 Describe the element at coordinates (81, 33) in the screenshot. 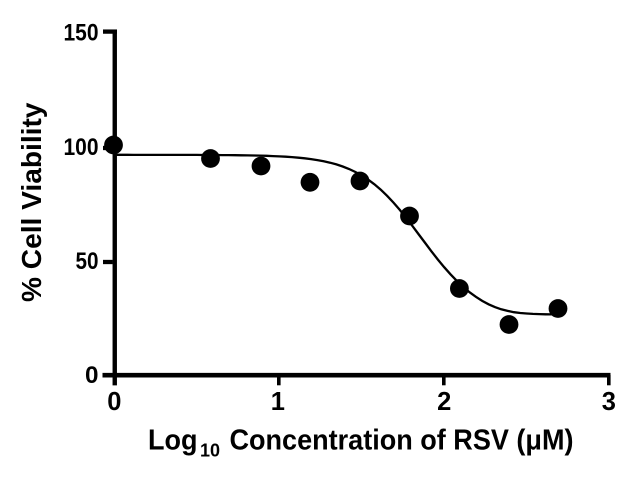

I see `svg-text: 150` at that location.